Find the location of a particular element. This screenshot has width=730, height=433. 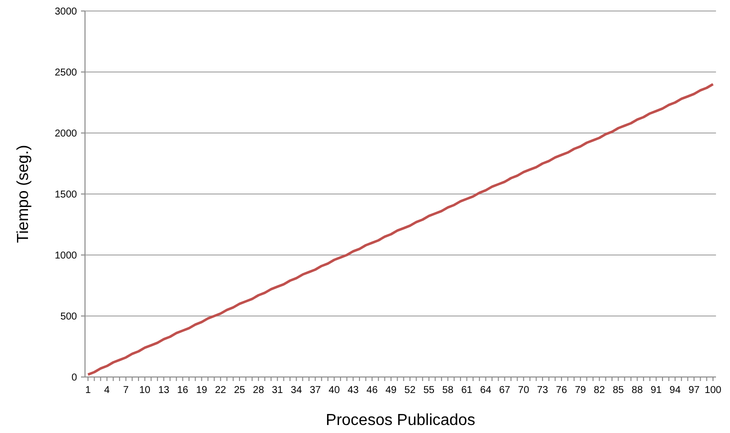

x-tick-label: 49 is located at coordinates (391, 390).